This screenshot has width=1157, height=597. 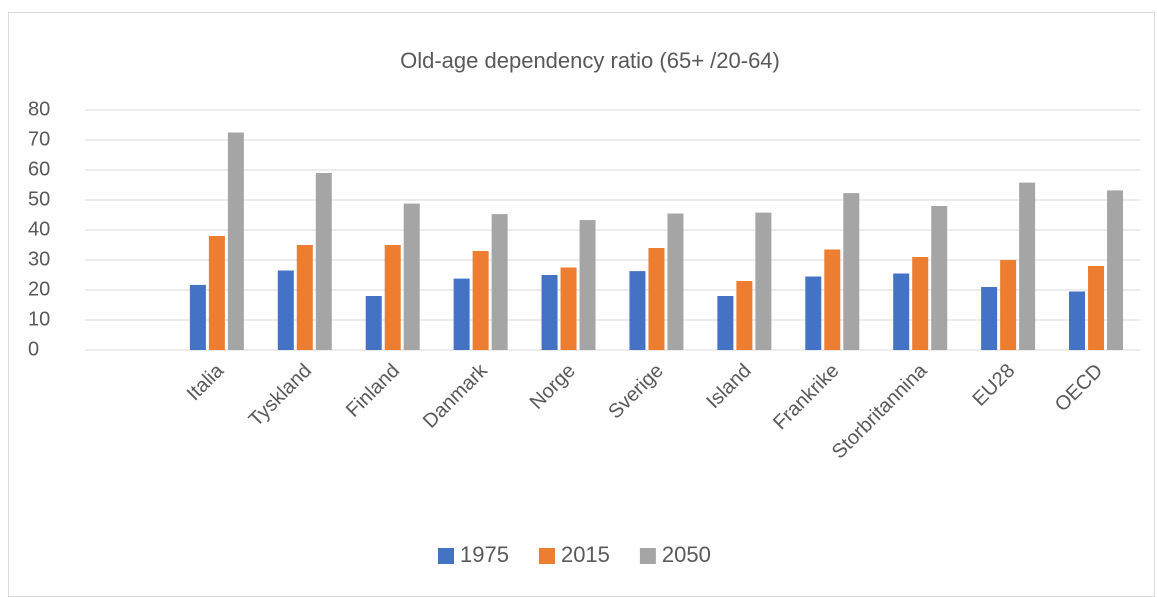 What do you see at coordinates (39, 139) in the screenshot?
I see `y-tick-label: 70` at bounding box center [39, 139].